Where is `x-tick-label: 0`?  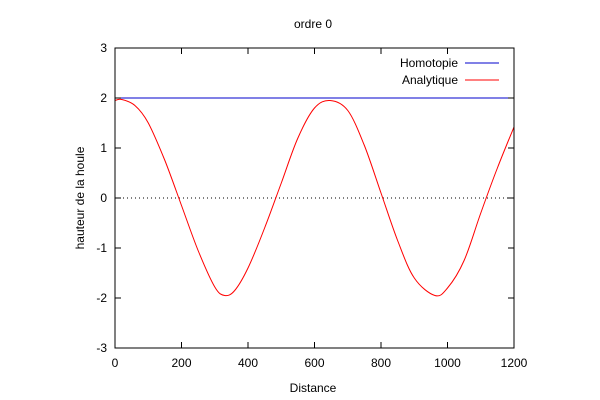
x-tick-label: 0 is located at coordinates (115, 363).